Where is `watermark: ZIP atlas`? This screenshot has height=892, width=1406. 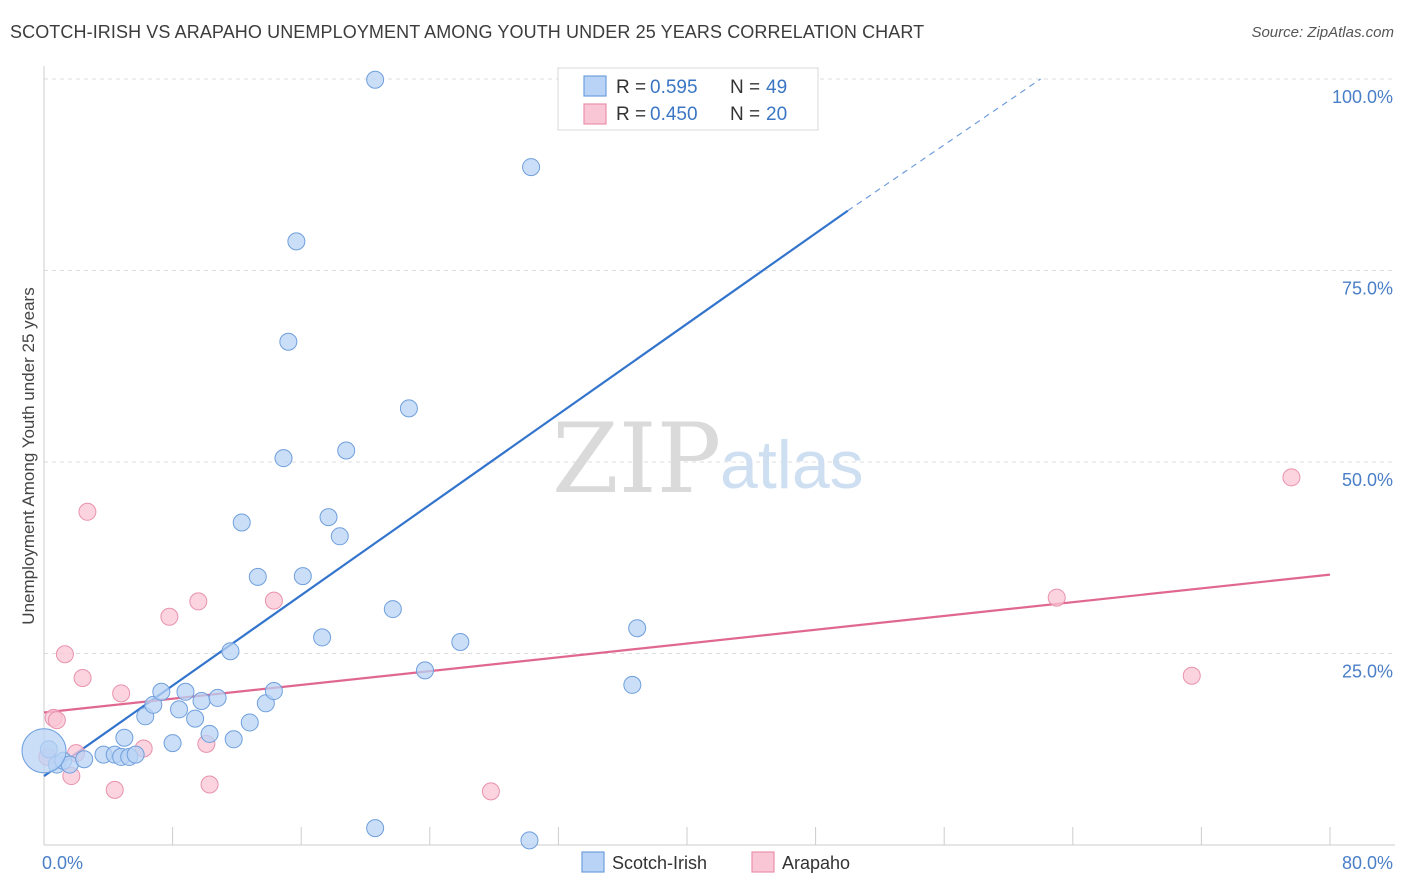 watermark: ZIP atlas is located at coordinates (708, 459).